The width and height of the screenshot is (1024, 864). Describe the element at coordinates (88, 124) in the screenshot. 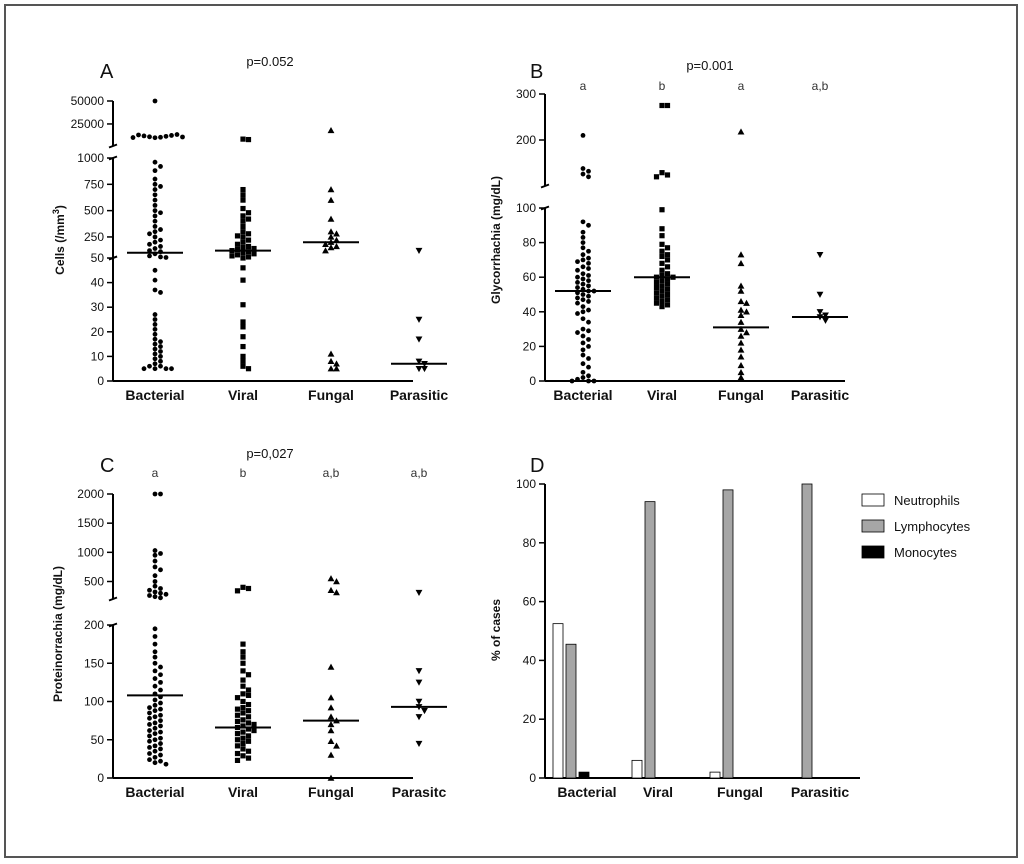

I see `y-tick-label: 25000` at that location.